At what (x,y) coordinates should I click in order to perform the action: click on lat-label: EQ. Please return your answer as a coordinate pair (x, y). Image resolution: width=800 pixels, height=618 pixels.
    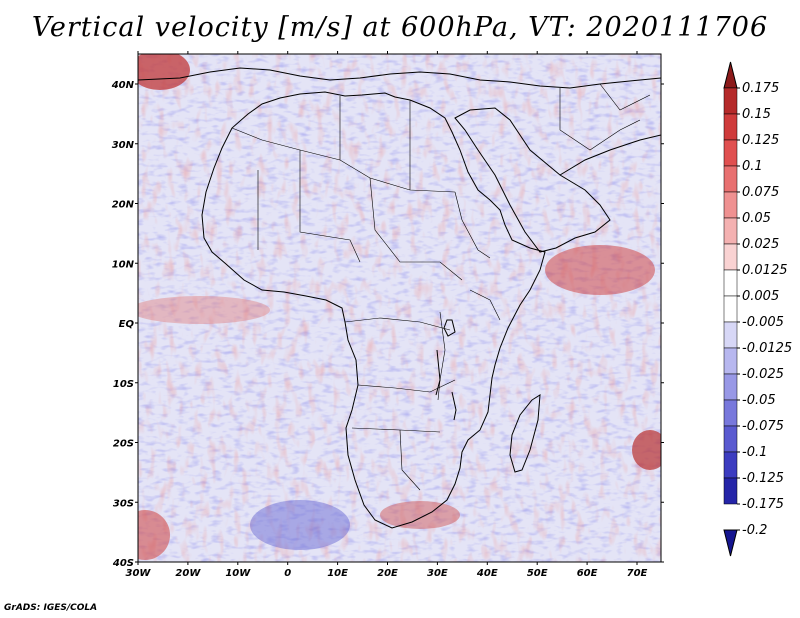
    Looking at the image, I should click on (127, 324).